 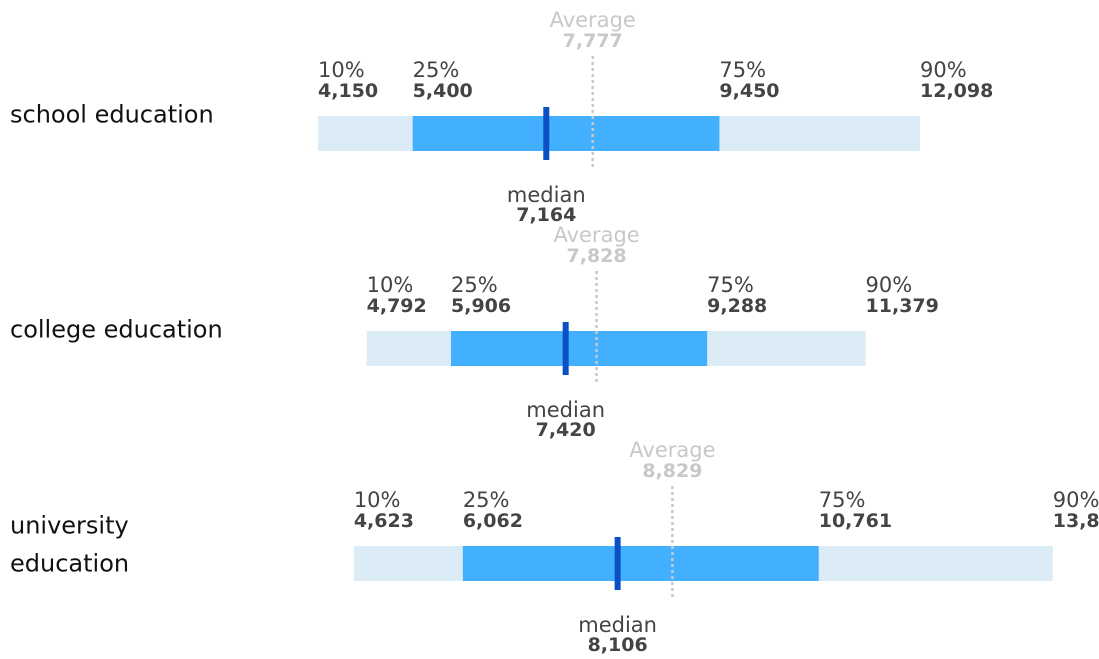 What do you see at coordinates (566, 430) in the screenshot?
I see `median-value: 7,420` at bounding box center [566, 430].